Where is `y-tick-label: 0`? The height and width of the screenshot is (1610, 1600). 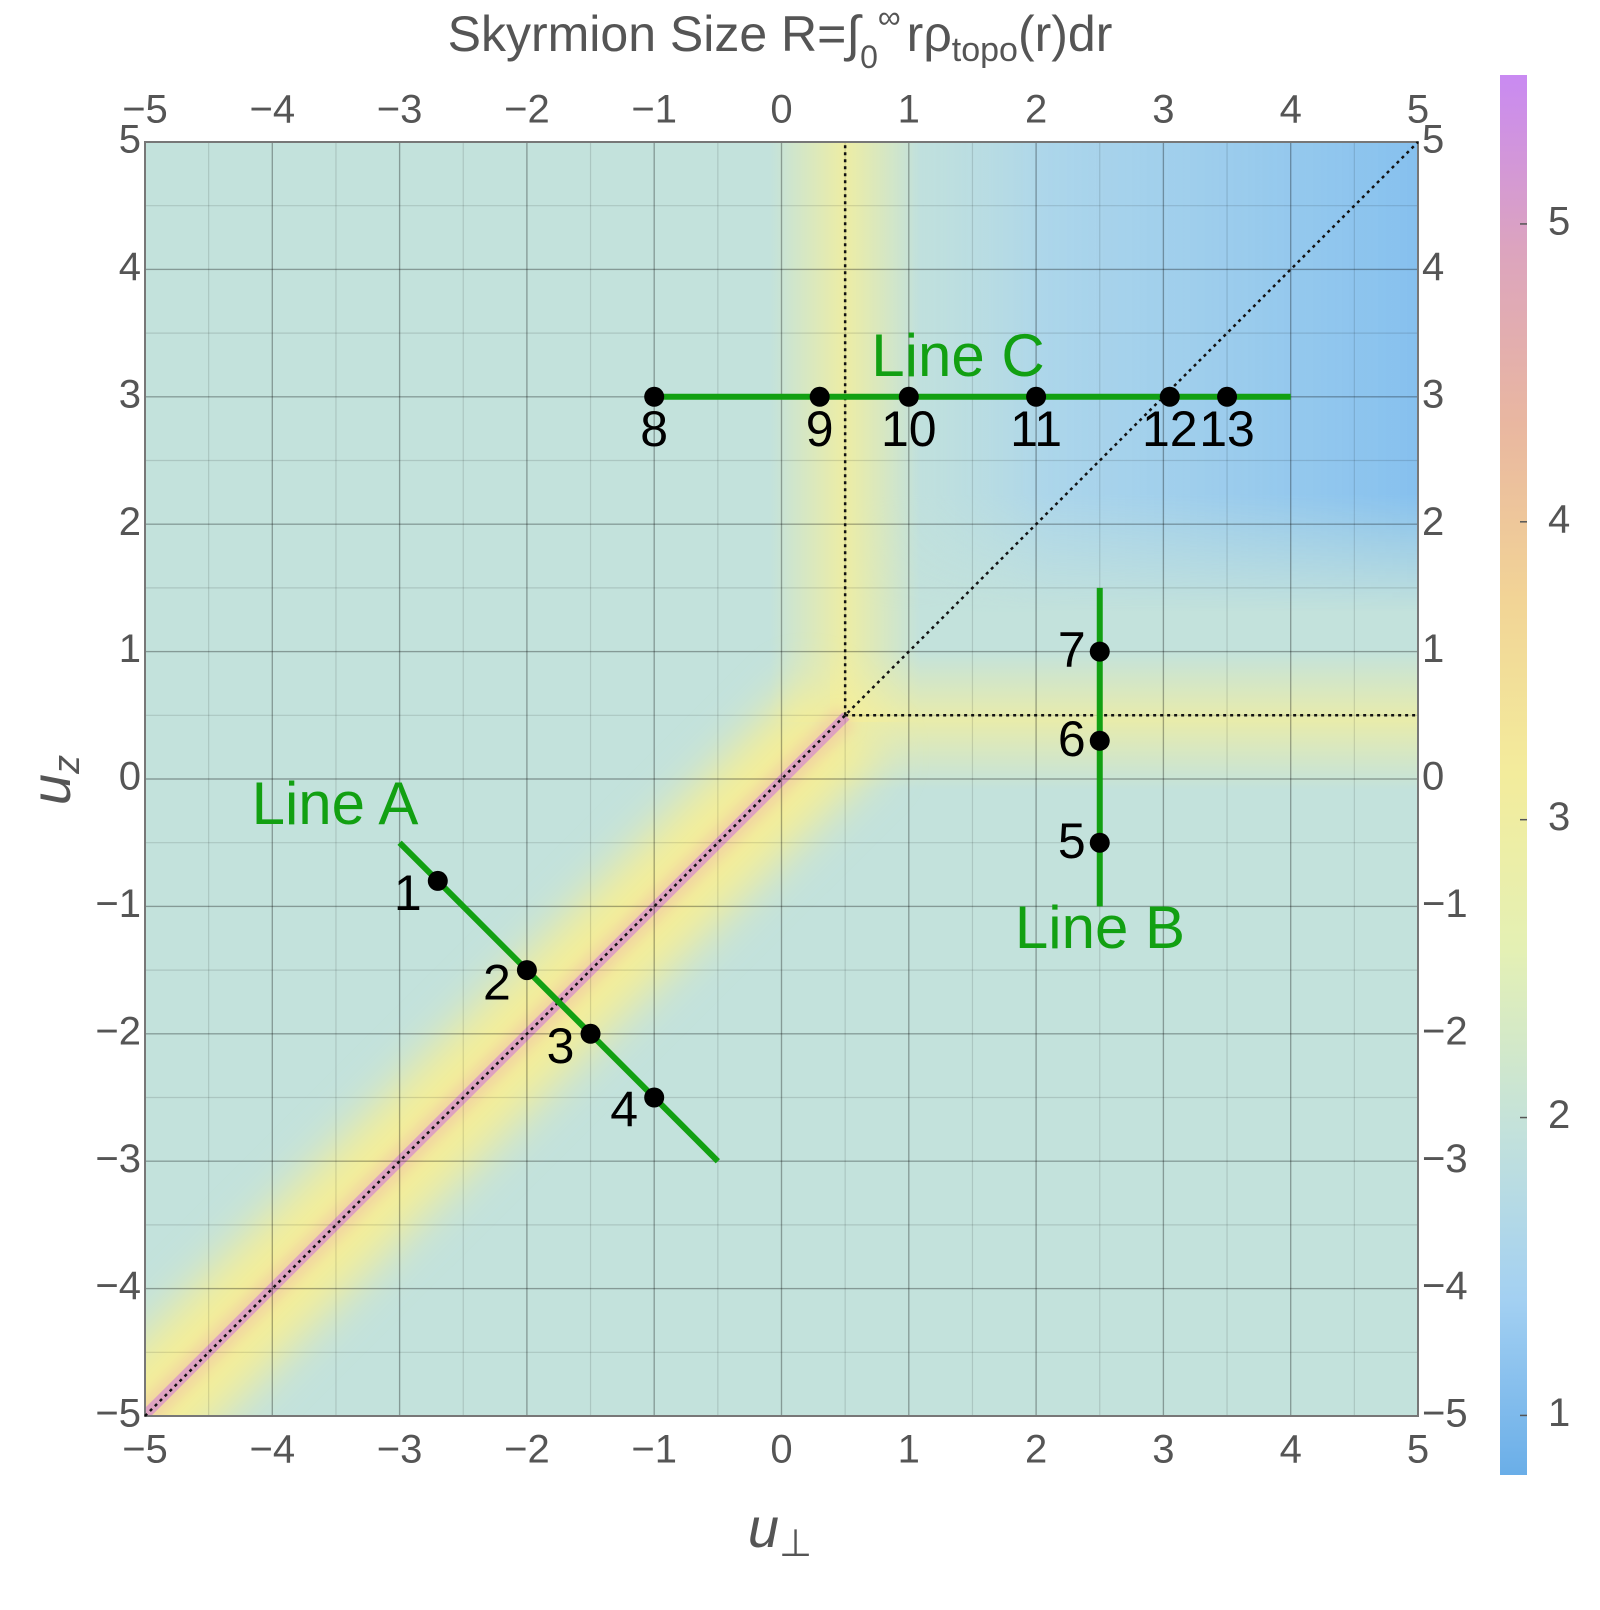 y-tick-label: 0 is located at coordinates (130, 777).